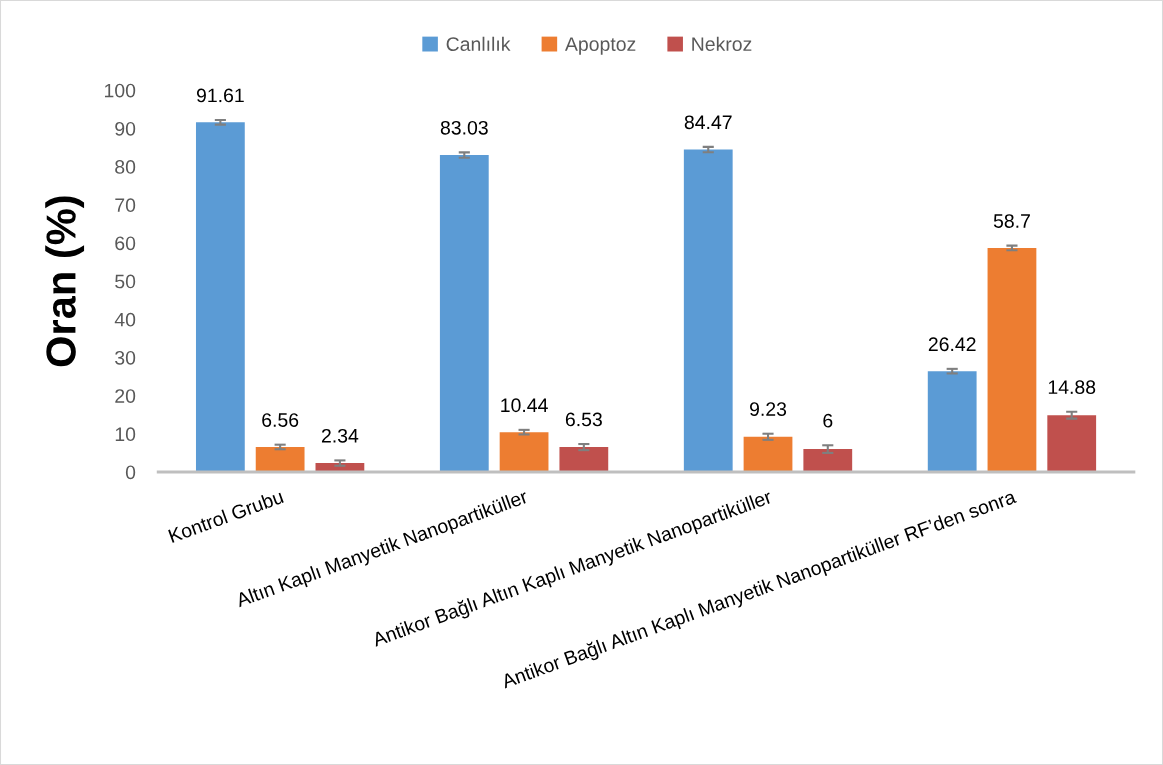  Describe the element at coordinates (125, 319) in the screenshot. I see `y-tick-label: 40` at that location.